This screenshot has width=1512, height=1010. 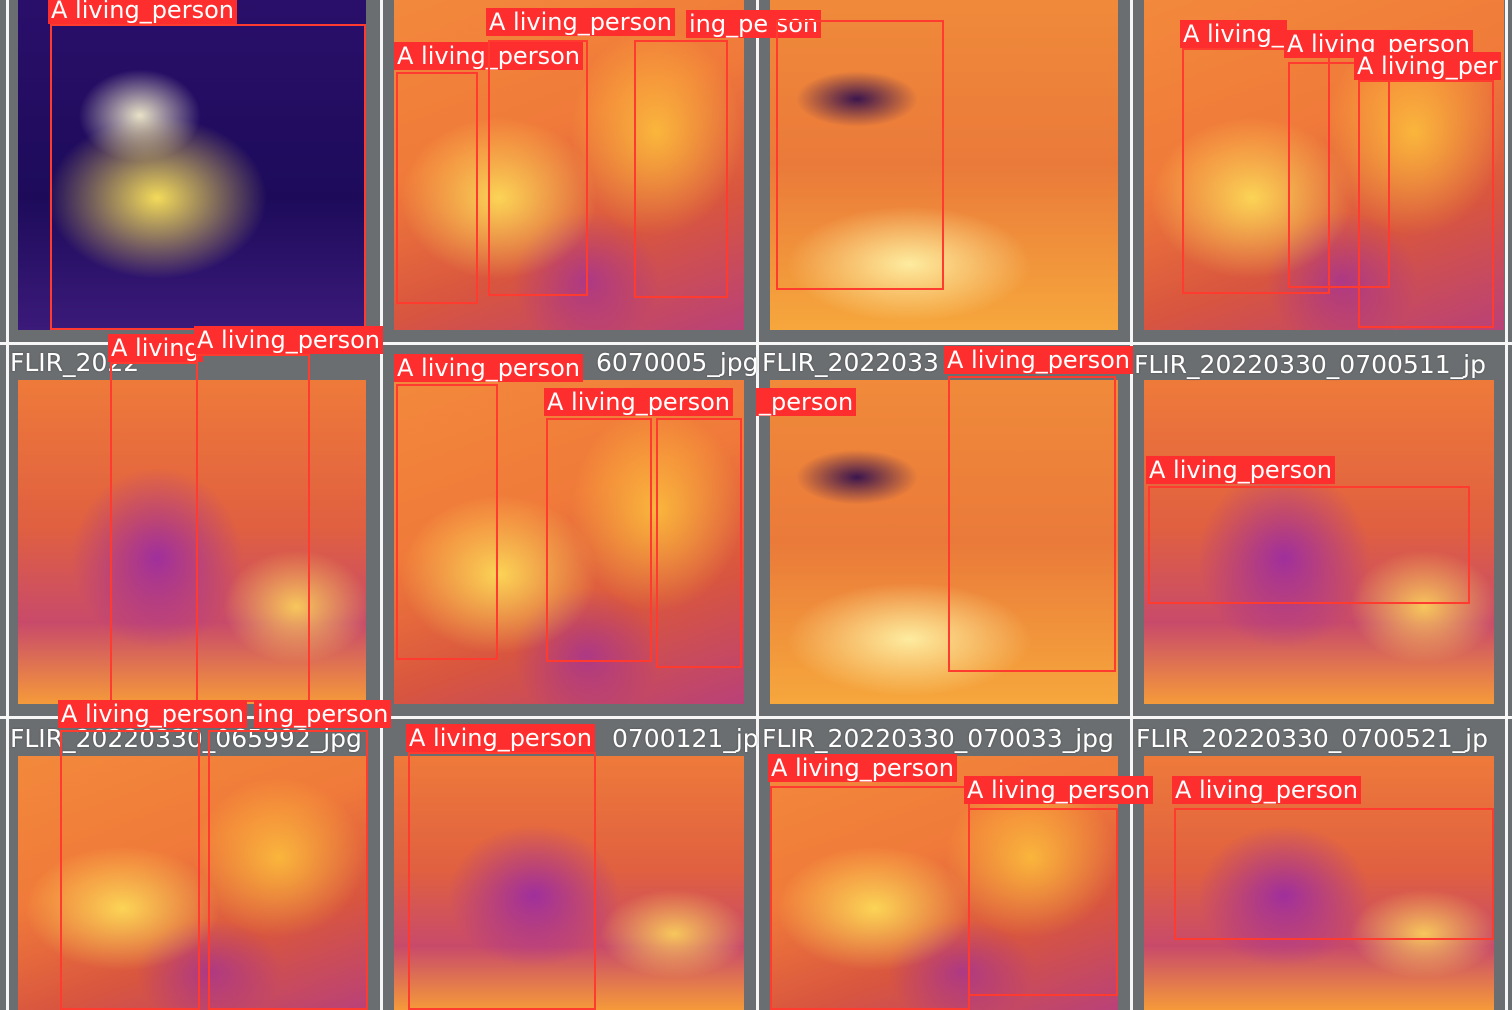 I want to click on thermal-image-r3c2, so click(x=569, y=883).